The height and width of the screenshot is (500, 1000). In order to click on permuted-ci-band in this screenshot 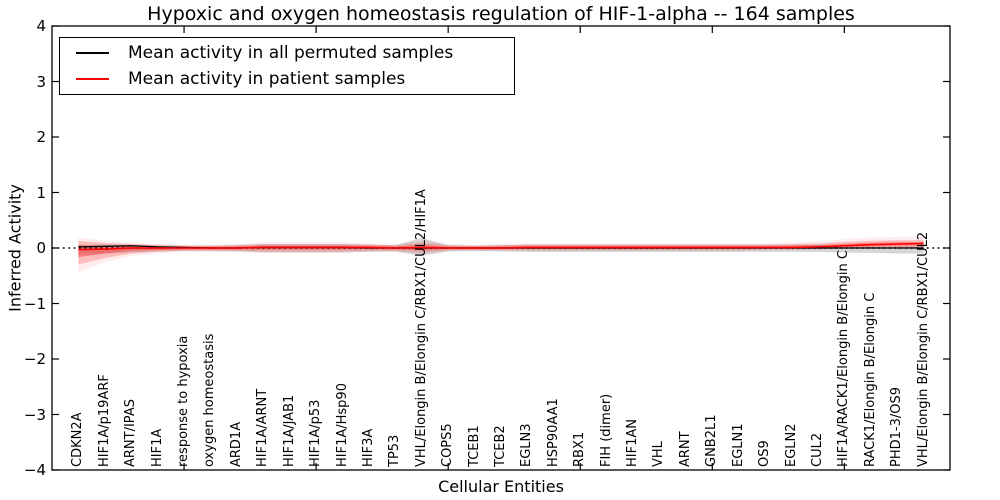, I will do `click(501, 247)`.